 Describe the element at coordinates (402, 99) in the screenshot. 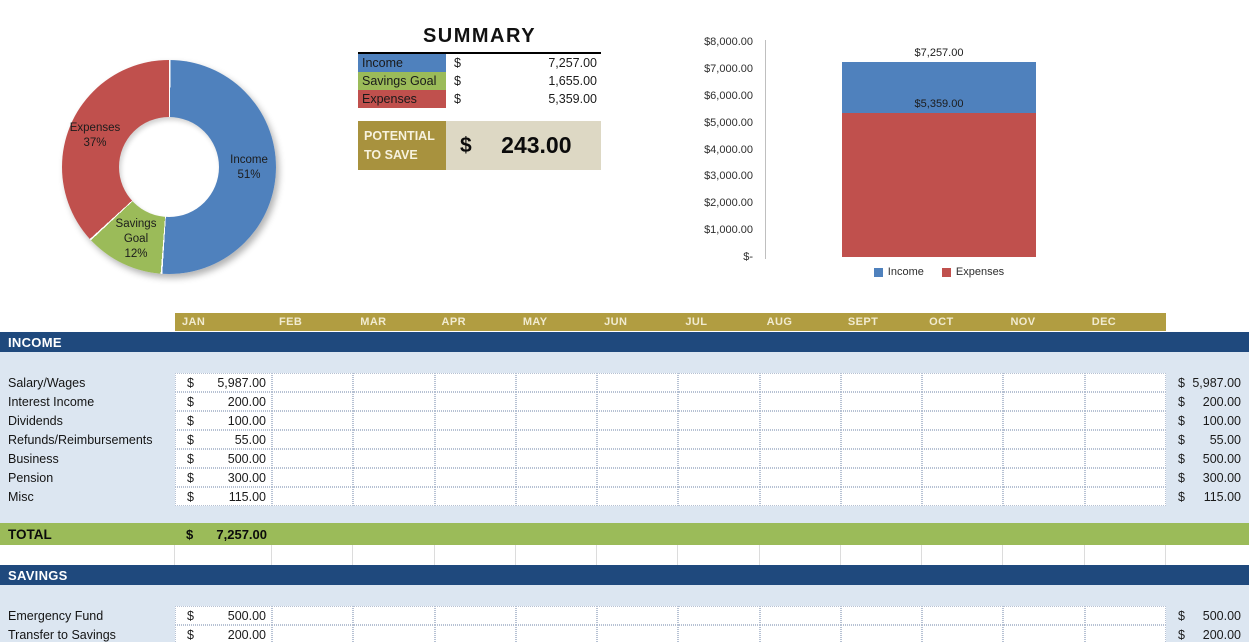

I see `summary-label-expenses: Expenses` at that location.